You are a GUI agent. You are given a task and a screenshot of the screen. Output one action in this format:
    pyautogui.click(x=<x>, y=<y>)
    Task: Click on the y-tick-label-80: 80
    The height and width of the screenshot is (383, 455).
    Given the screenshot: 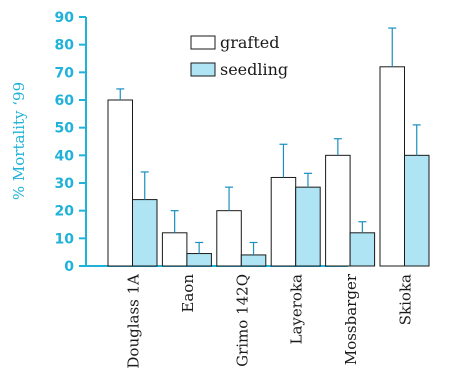 What is the action you would take?
    pyautogui.click(x=65, y=46)
    